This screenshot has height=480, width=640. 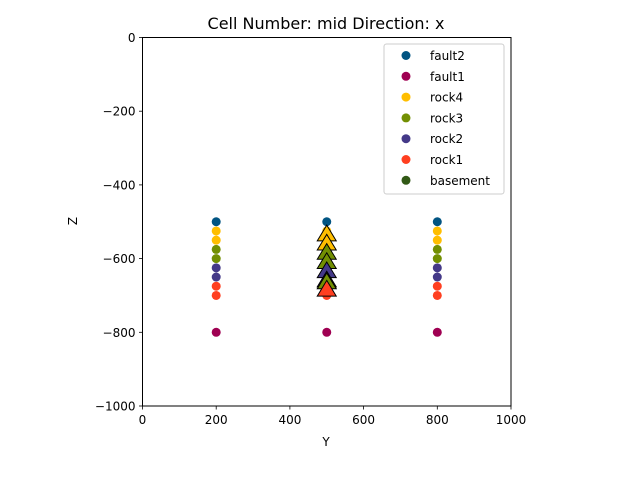 I want to click on x-axis-label: Y, so click(x=325, y=442).